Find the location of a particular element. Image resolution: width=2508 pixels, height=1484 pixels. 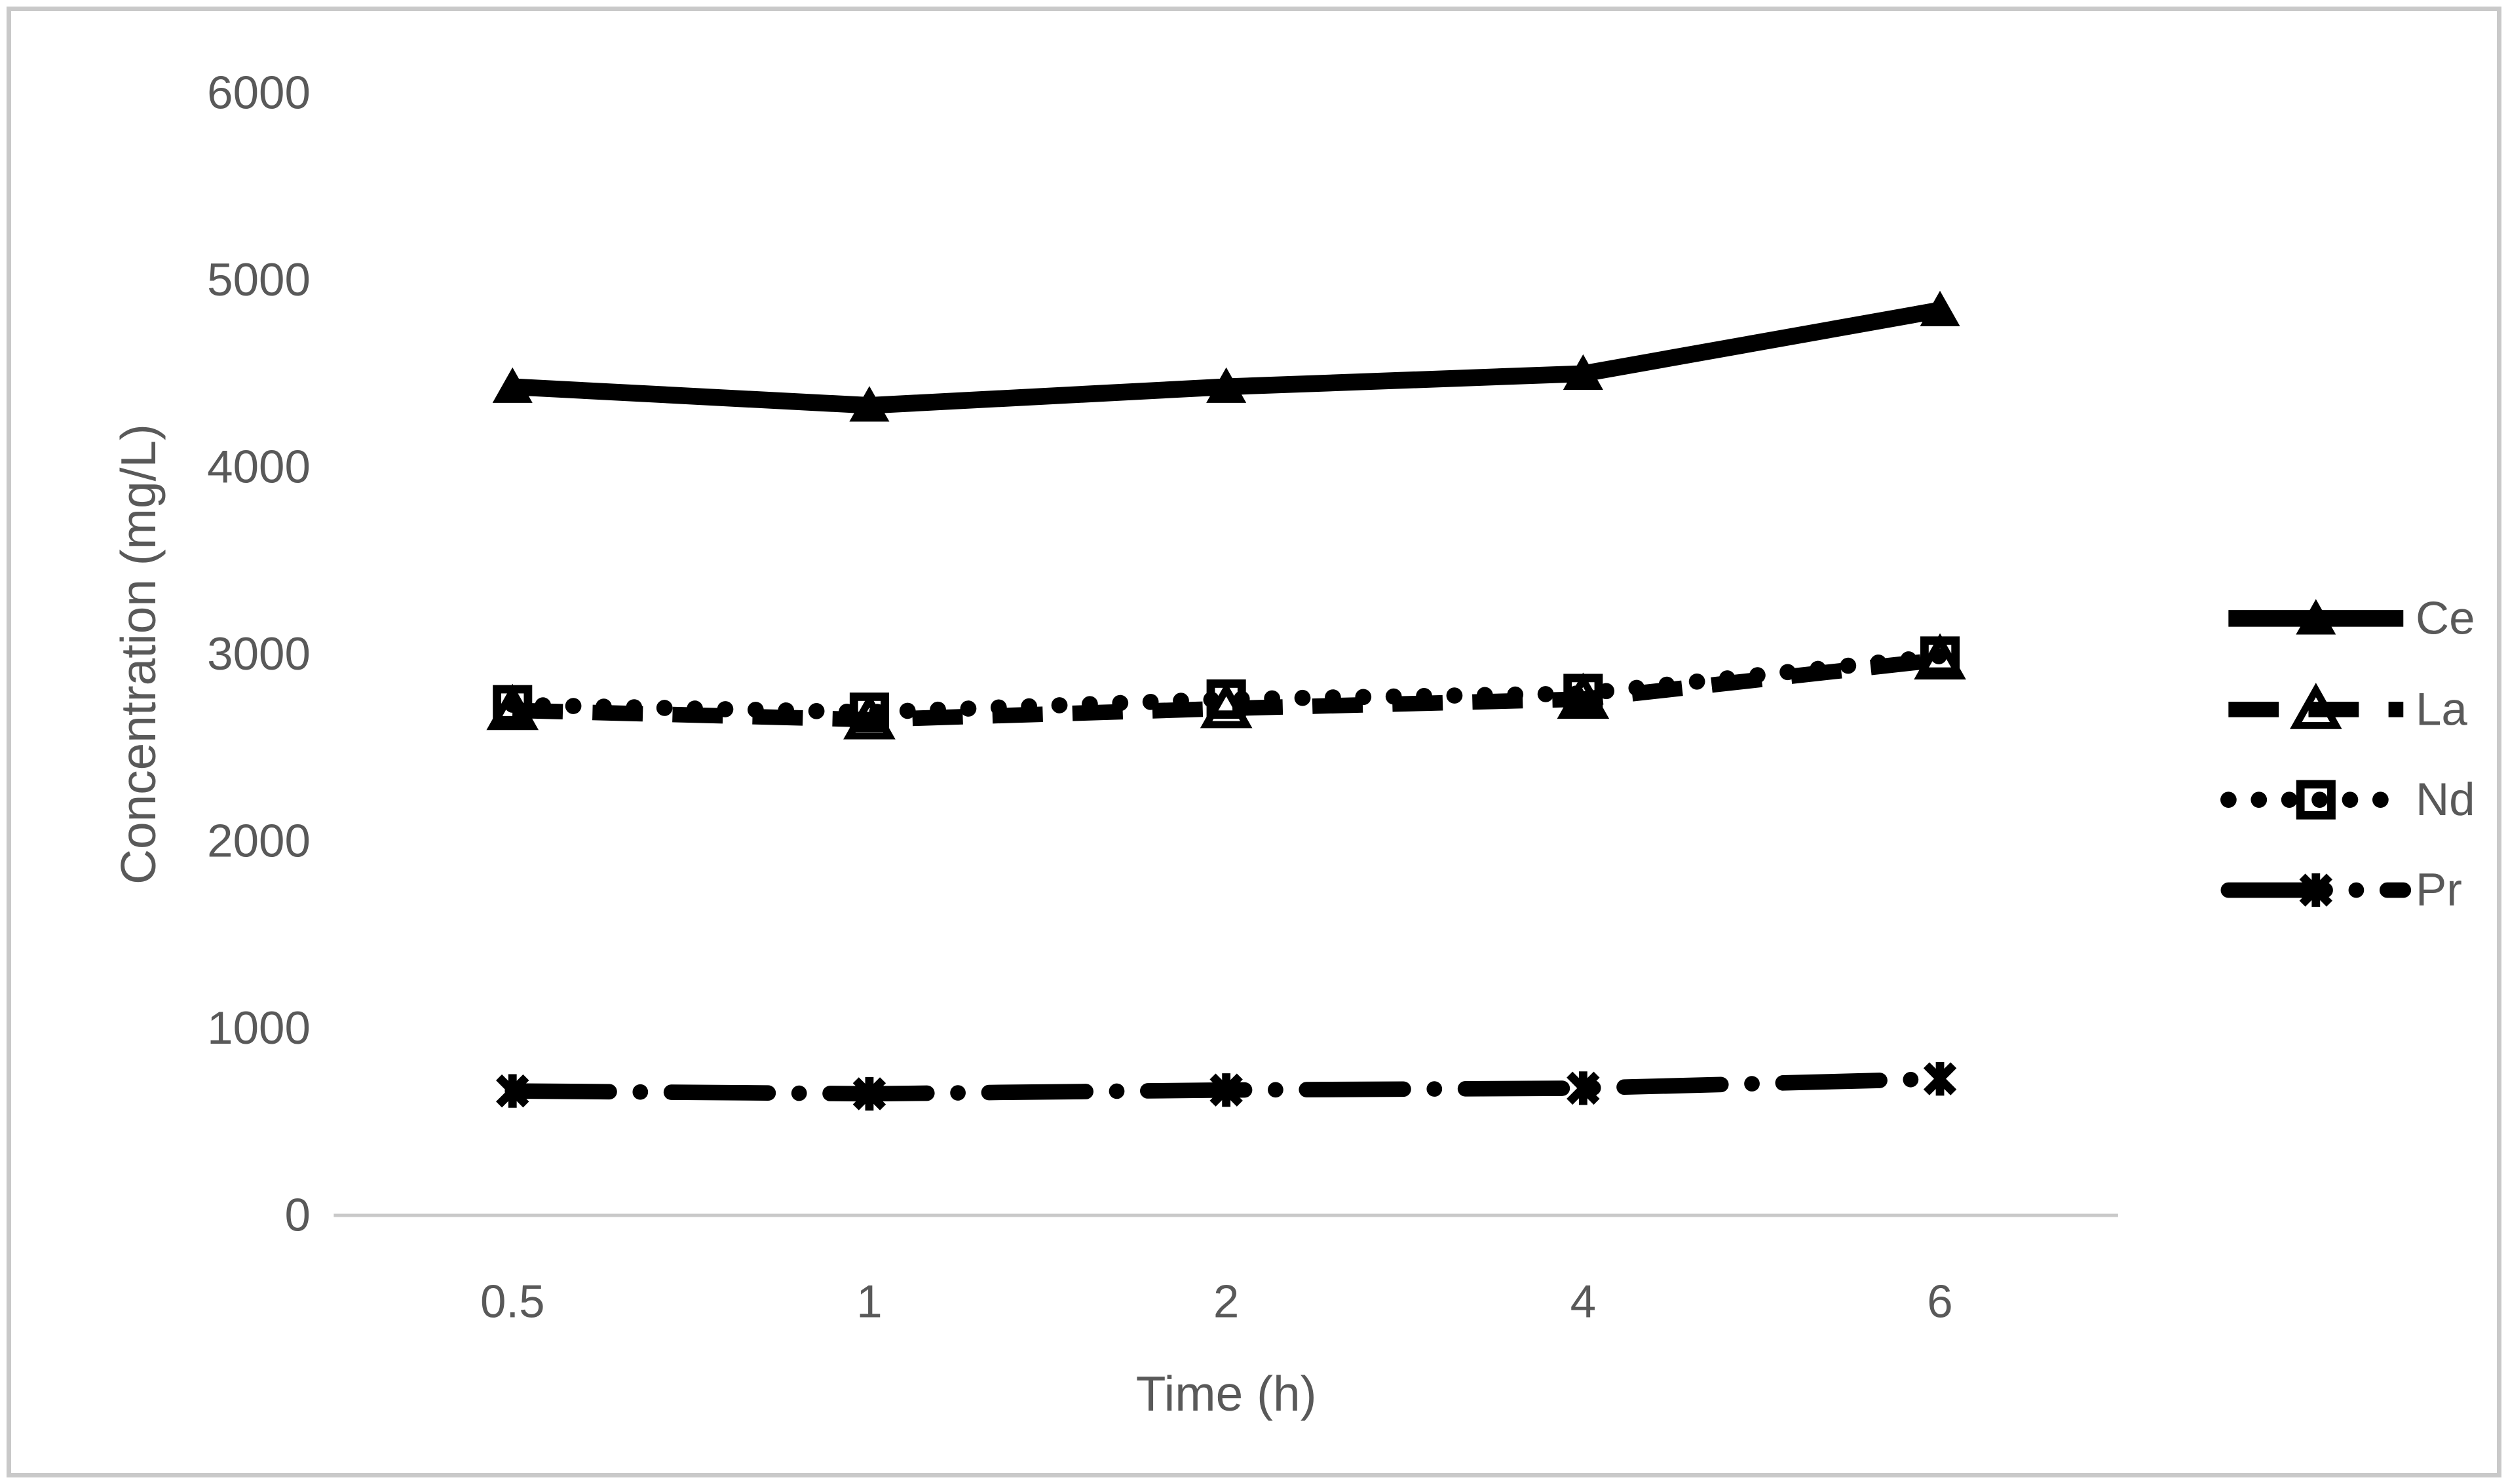

legend-label-Pr: Pr is located at coordinates (2439, 890).